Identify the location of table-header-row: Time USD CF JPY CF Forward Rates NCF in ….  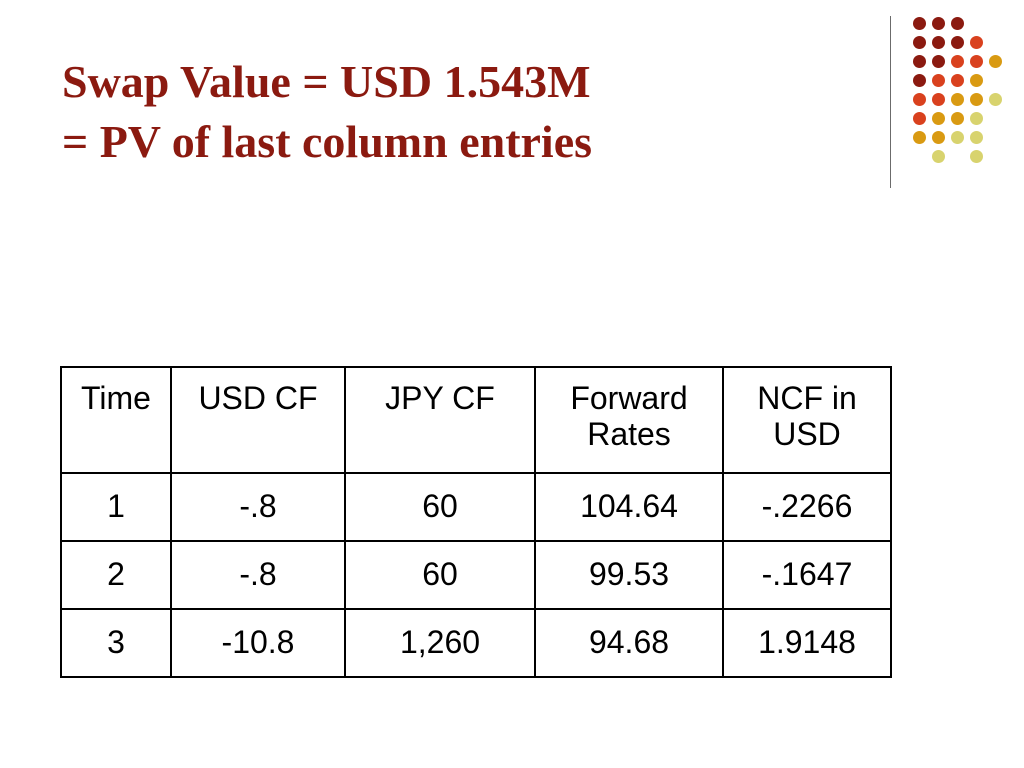
(476, 420).